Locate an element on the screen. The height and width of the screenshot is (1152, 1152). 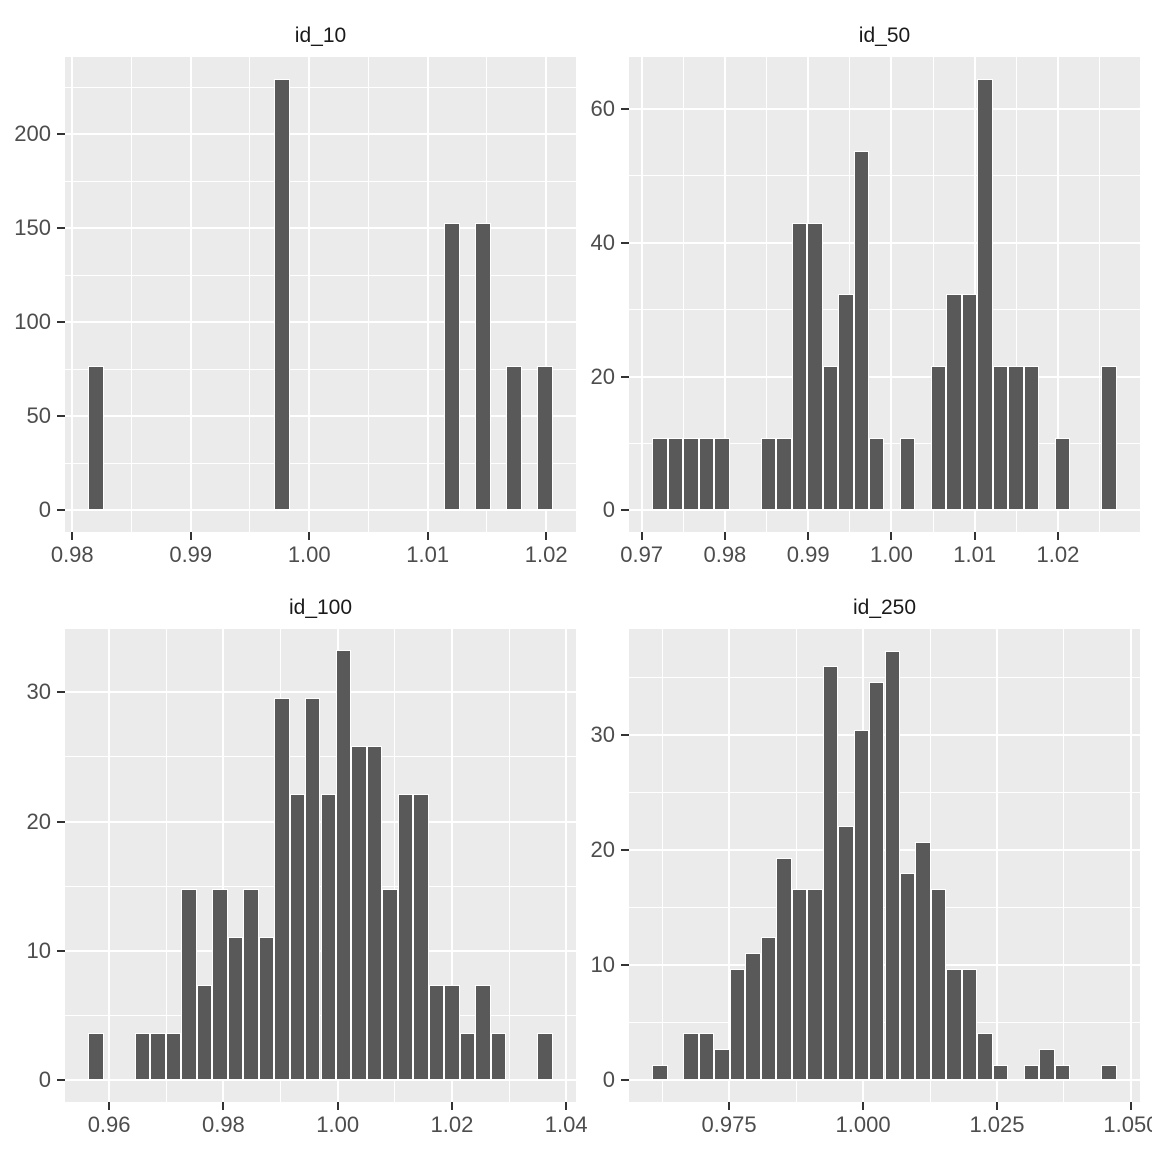
y-tick-label: 30 is located at coordinates (38, 692).